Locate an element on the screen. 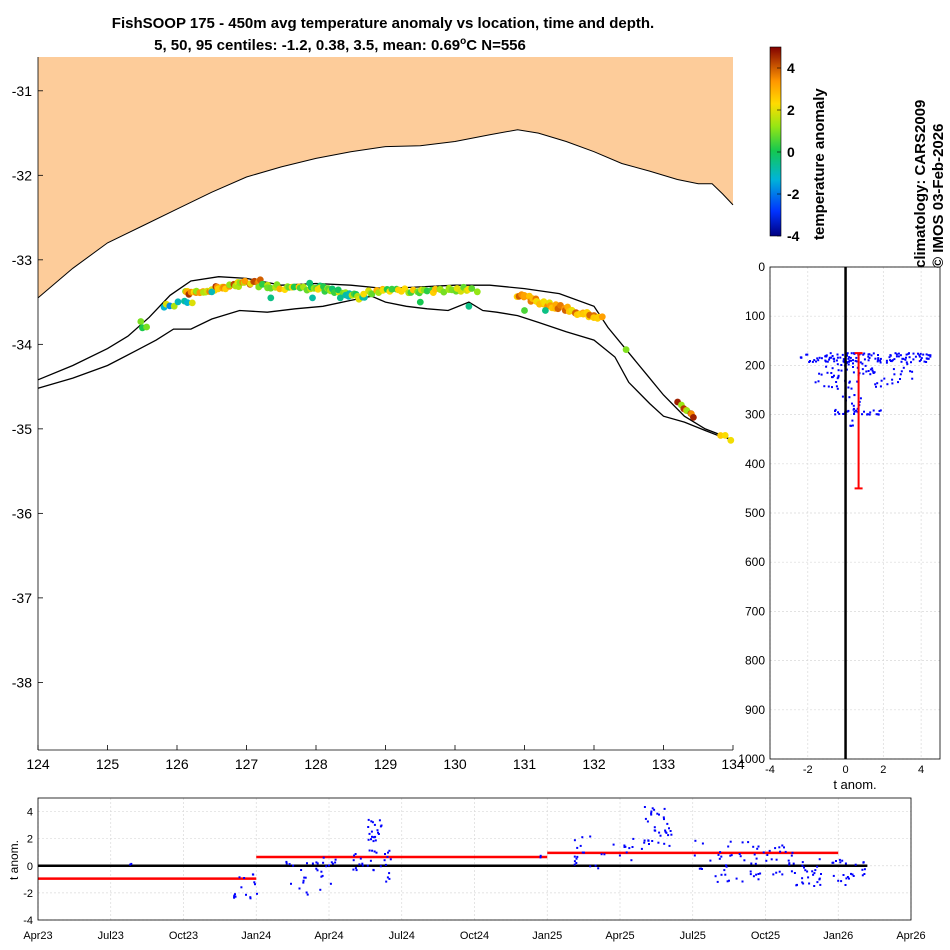 Image resolution: width=950 pixels, height=950 pixels. ts-x-tick-label: Oct23 is located at coordinates (183, 936).